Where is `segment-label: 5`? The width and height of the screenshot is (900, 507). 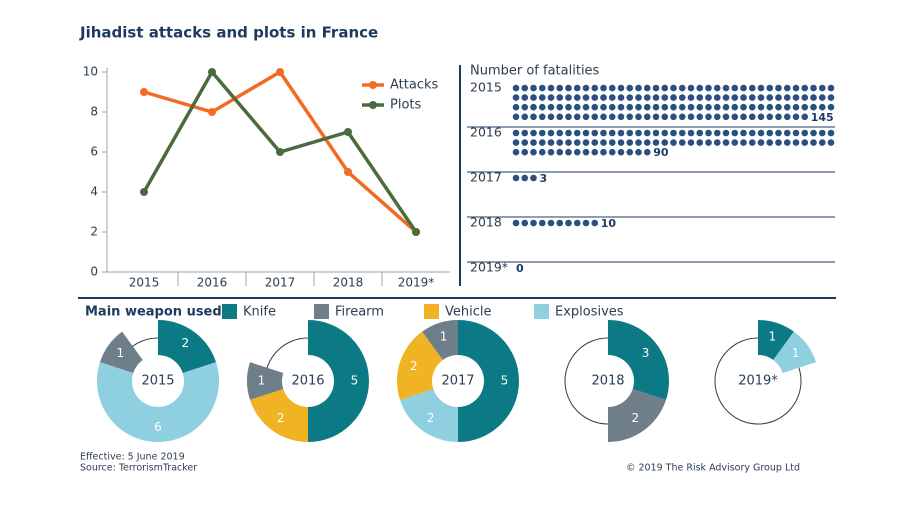
segment-label: 5 is located at coordinates (505, 381).